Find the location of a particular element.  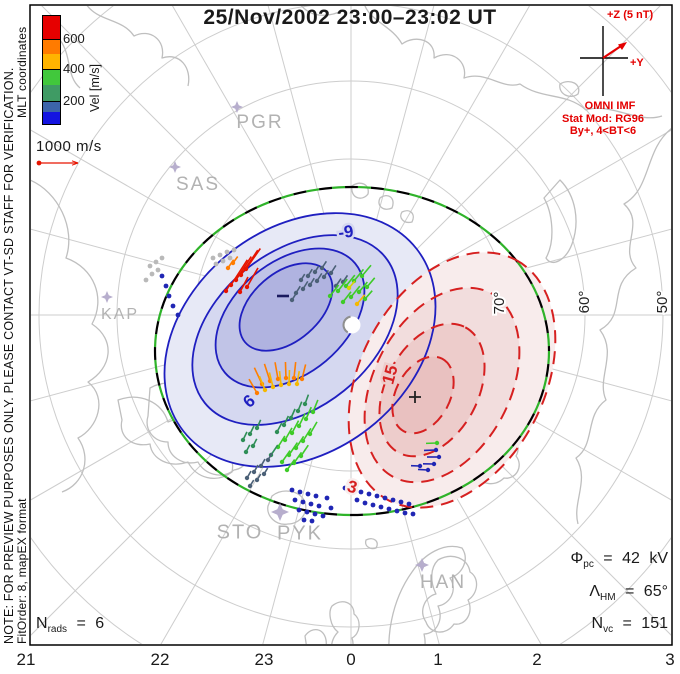

cross-polar-cap-potential-stat: Φpc = 42 kV is located at coordinates (619, 560).